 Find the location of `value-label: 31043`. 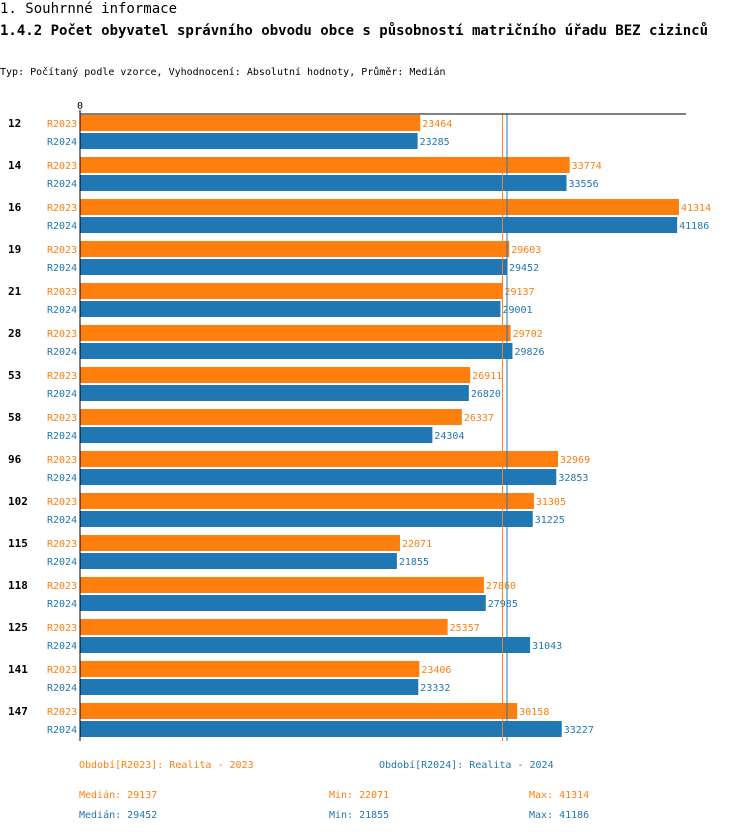

value-label: 31043 is located at coordinates (547, 646).